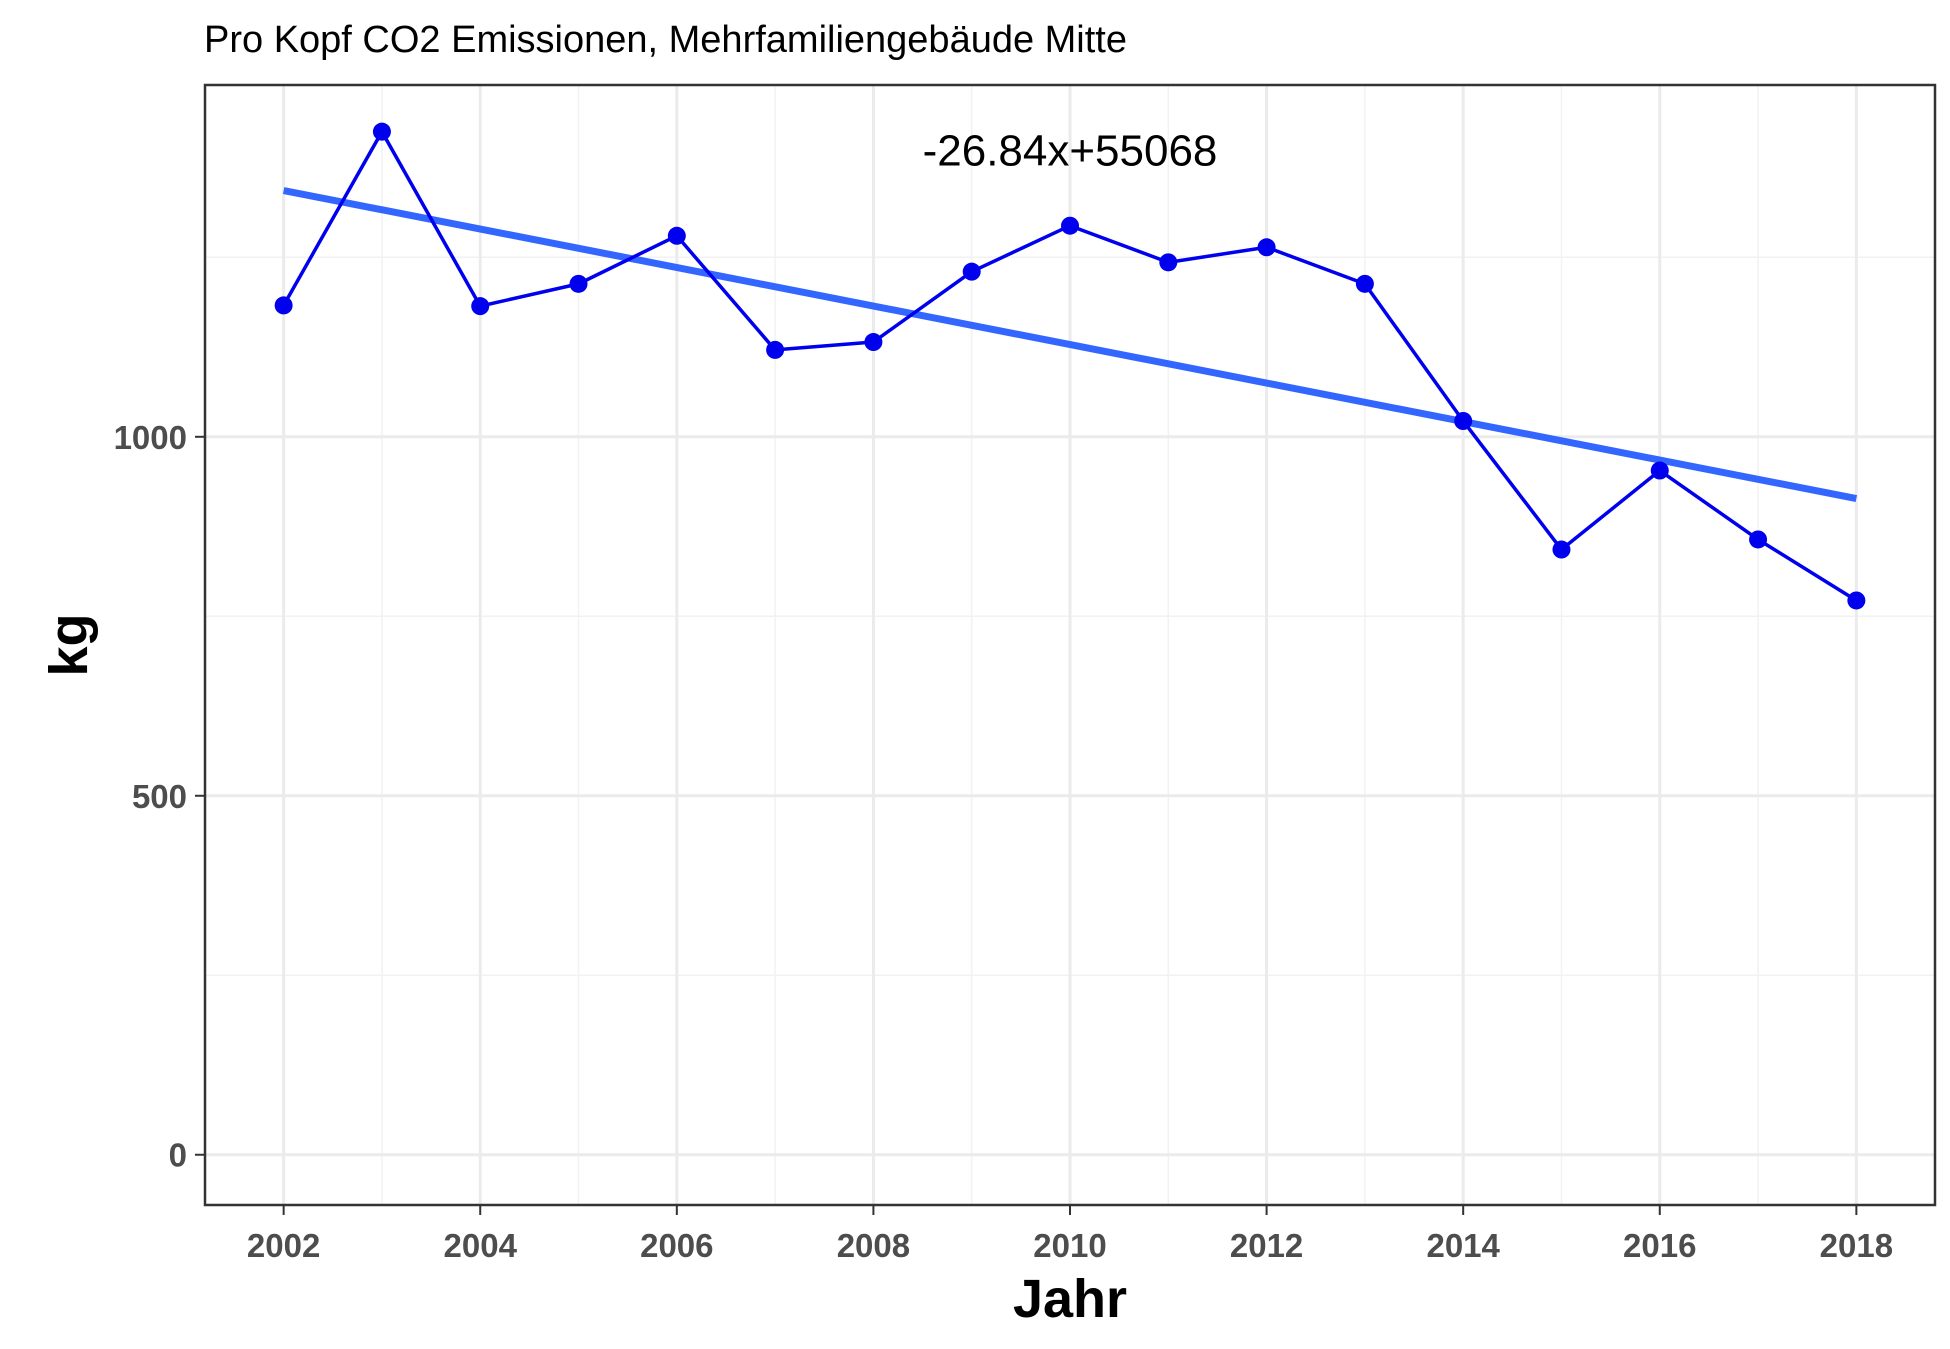 The width and height of the screenshot is (1950, 1349). Describe the element at coordinates (1856, 1245) in the screenshot. I see `x-tick-label: 2018` at that location.